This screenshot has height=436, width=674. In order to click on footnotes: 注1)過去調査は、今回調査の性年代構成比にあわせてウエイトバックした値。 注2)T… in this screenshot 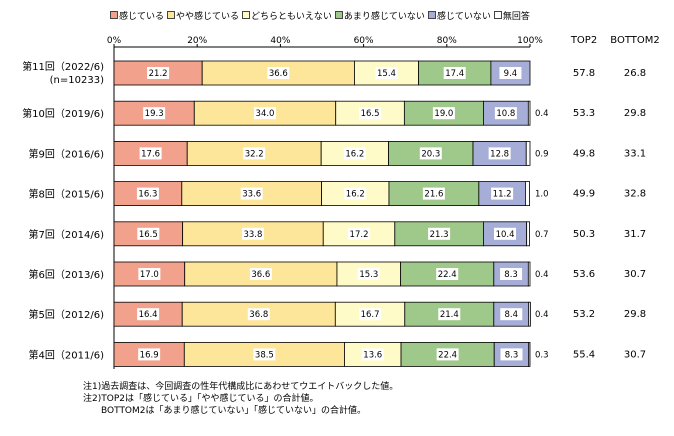, I will do `click(240, 399)`.